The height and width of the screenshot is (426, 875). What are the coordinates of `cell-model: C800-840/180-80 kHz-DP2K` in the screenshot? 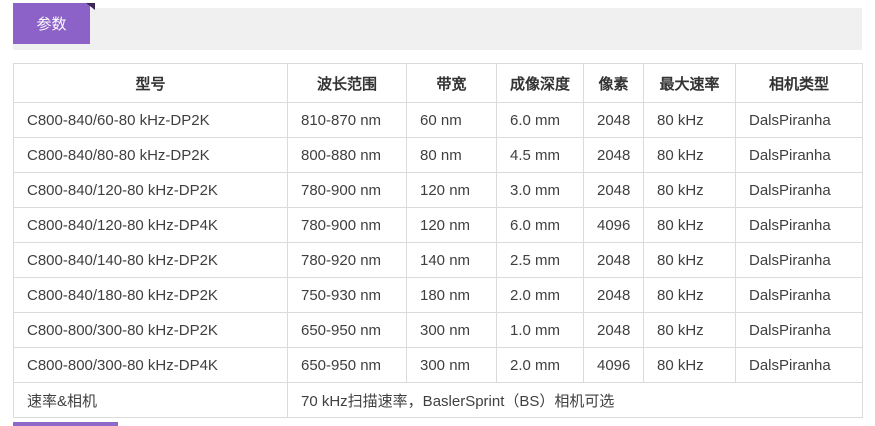 It's located at (150, 295).